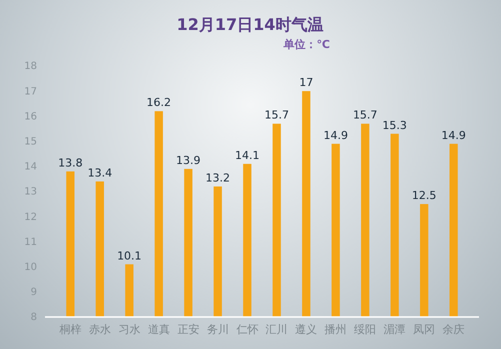 The width and height of the screenshot is (501, 349). What do you see at coordinates (30, 116) in the screenshot?
I see `y-tick-label: 16` at bounding box center [30, 116].